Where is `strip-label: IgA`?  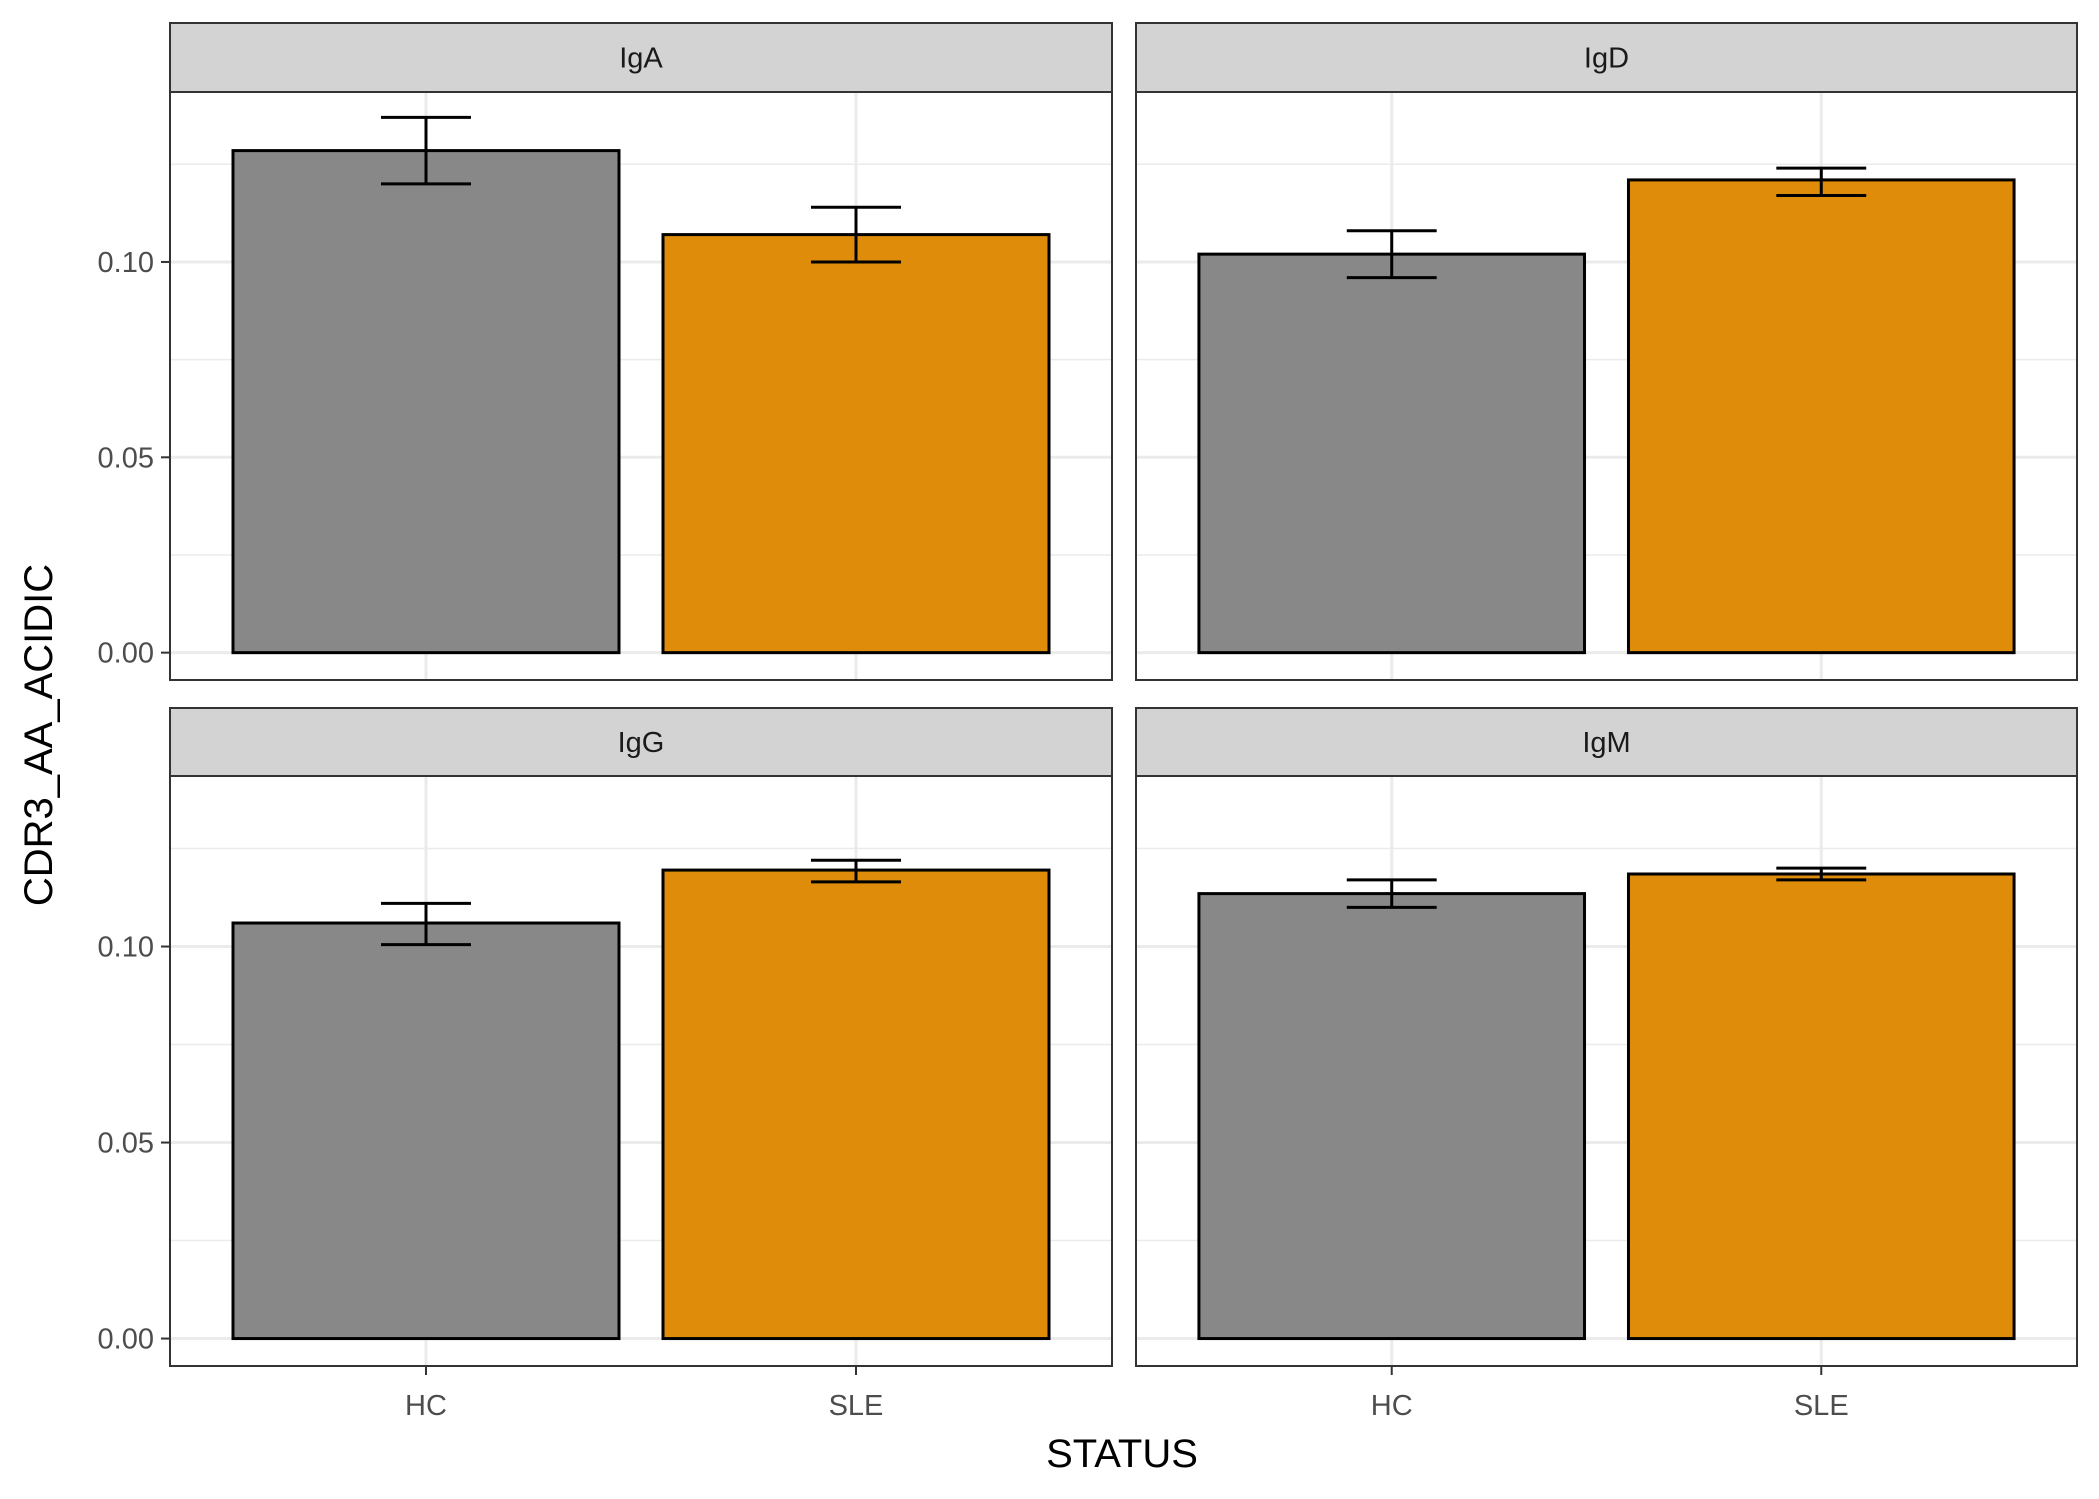
strip-label: IgA is located at coordinates (641, 59).